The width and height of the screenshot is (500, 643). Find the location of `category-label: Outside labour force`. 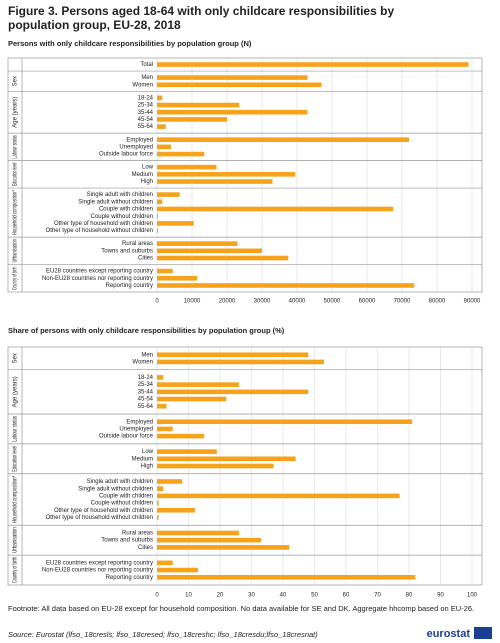

category-label: Outside labour force is located at coordinates (126, 437).